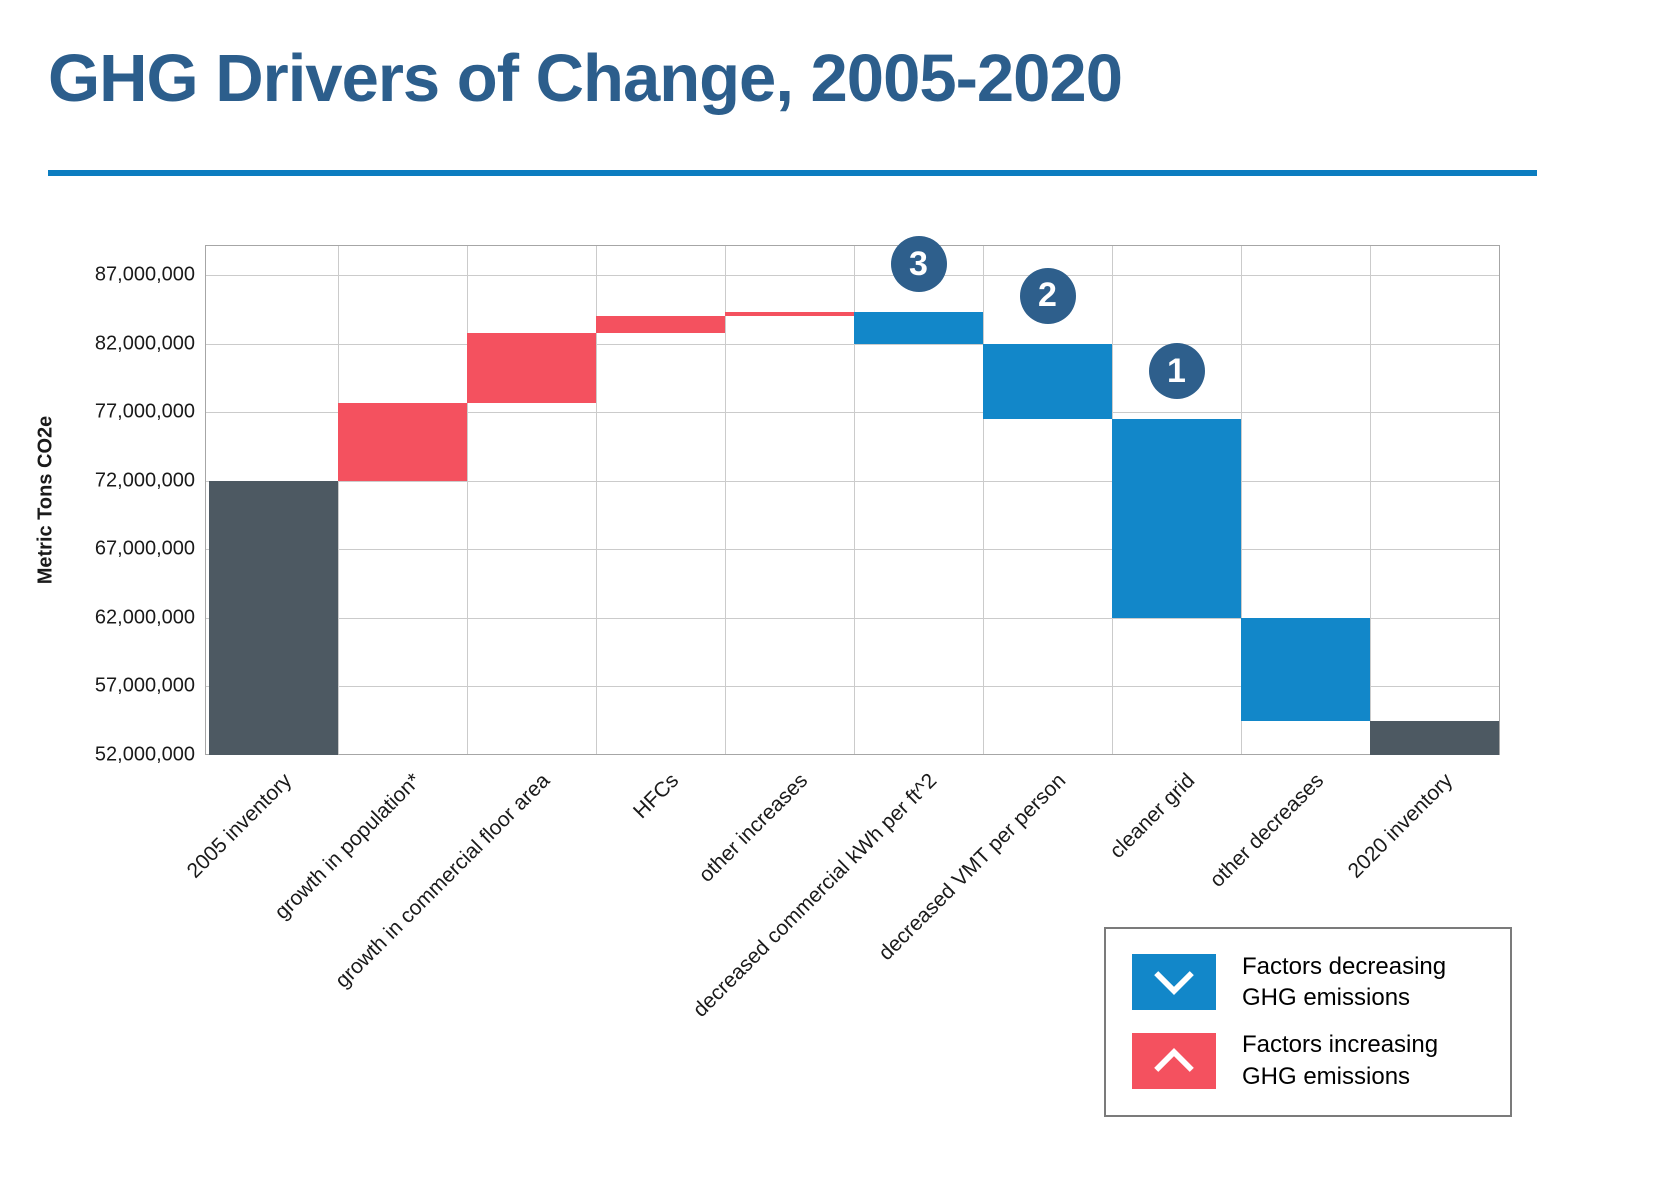 The width and height of the screenshot is (1680, 1203). I want to click on x-axis-label-growth-in-commercial-floor-area: growth in commercial floor area, so click(442, 881).